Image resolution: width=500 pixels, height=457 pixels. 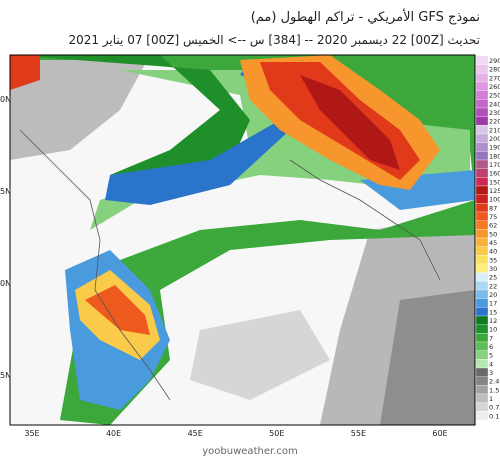 What do you see at coordinates (494, 104) in the screenshot?
I see `legend-label: 240` at bounding box center [494, 104].